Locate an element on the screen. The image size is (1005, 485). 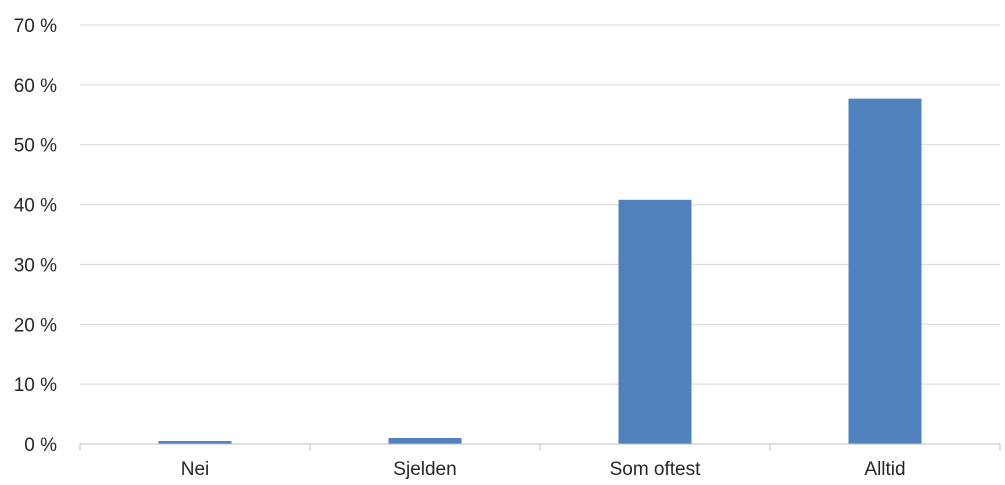
x-tick-label: Som oftest is located at coordinates (656, 469).